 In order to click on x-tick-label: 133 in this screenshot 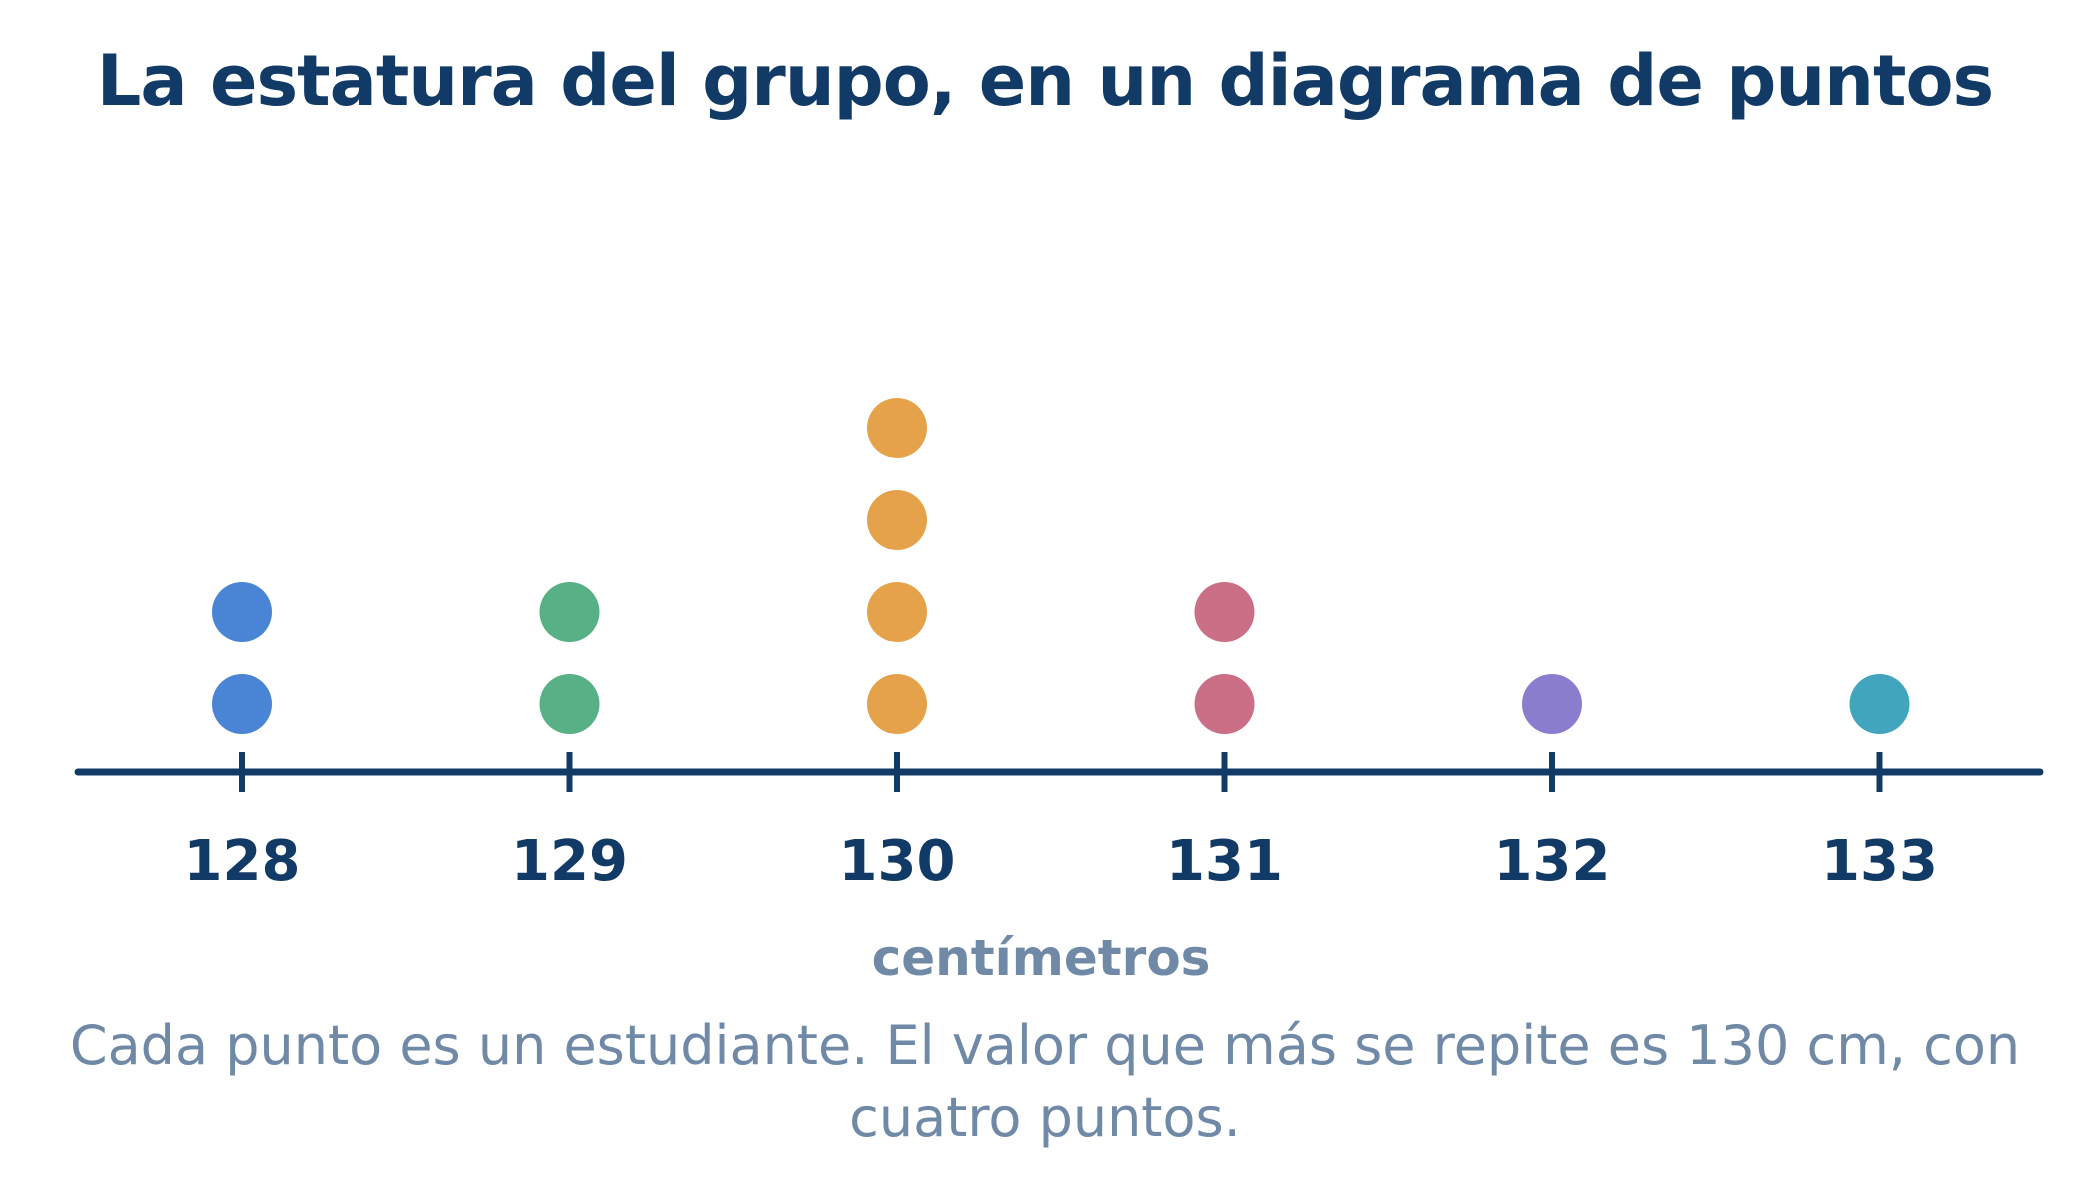, I will do `click(1879, 861)`.